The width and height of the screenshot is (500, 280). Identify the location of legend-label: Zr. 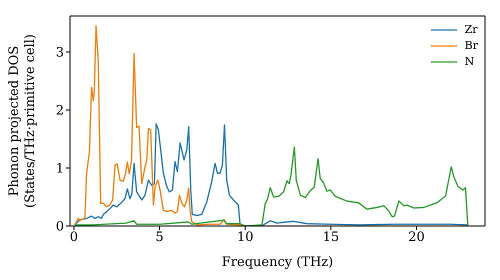
(471, 30).